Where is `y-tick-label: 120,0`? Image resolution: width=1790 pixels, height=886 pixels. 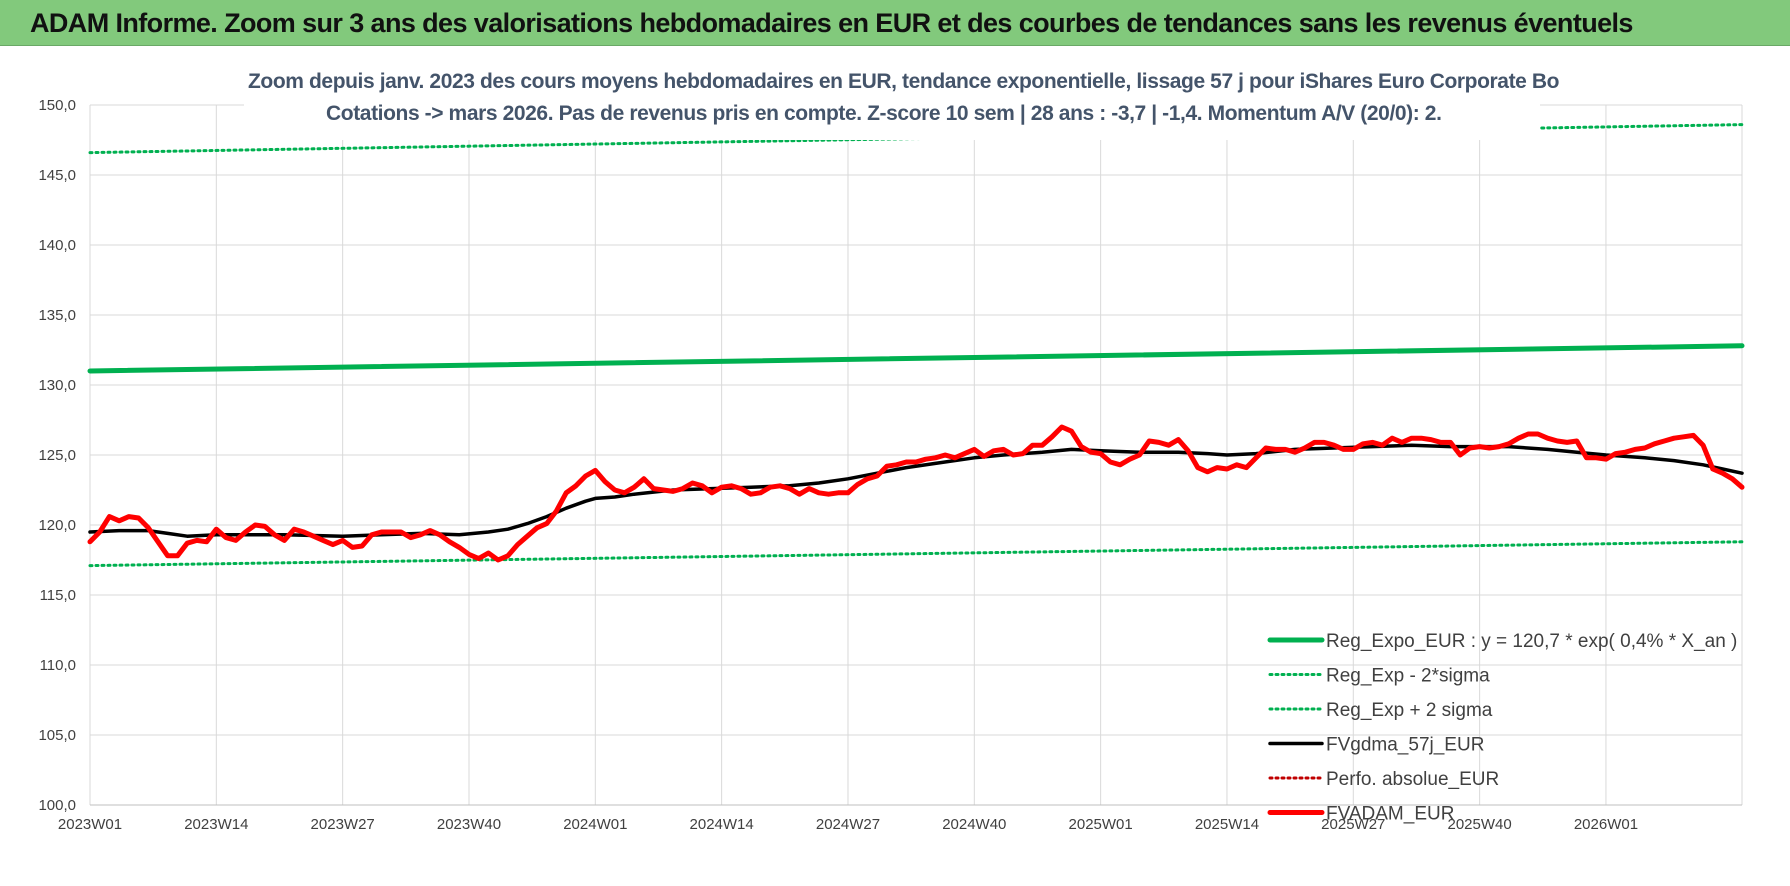 y-tick-label: 120,0 is located at coordinates (57, 525).